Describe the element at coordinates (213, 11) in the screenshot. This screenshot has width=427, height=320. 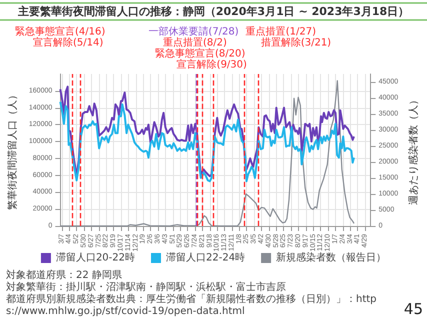
I see `chart-title: 主要繁華街夜間滞留人口の推移：静岡（2020年3月1日 ~ 2023年3月18日）` at that location.